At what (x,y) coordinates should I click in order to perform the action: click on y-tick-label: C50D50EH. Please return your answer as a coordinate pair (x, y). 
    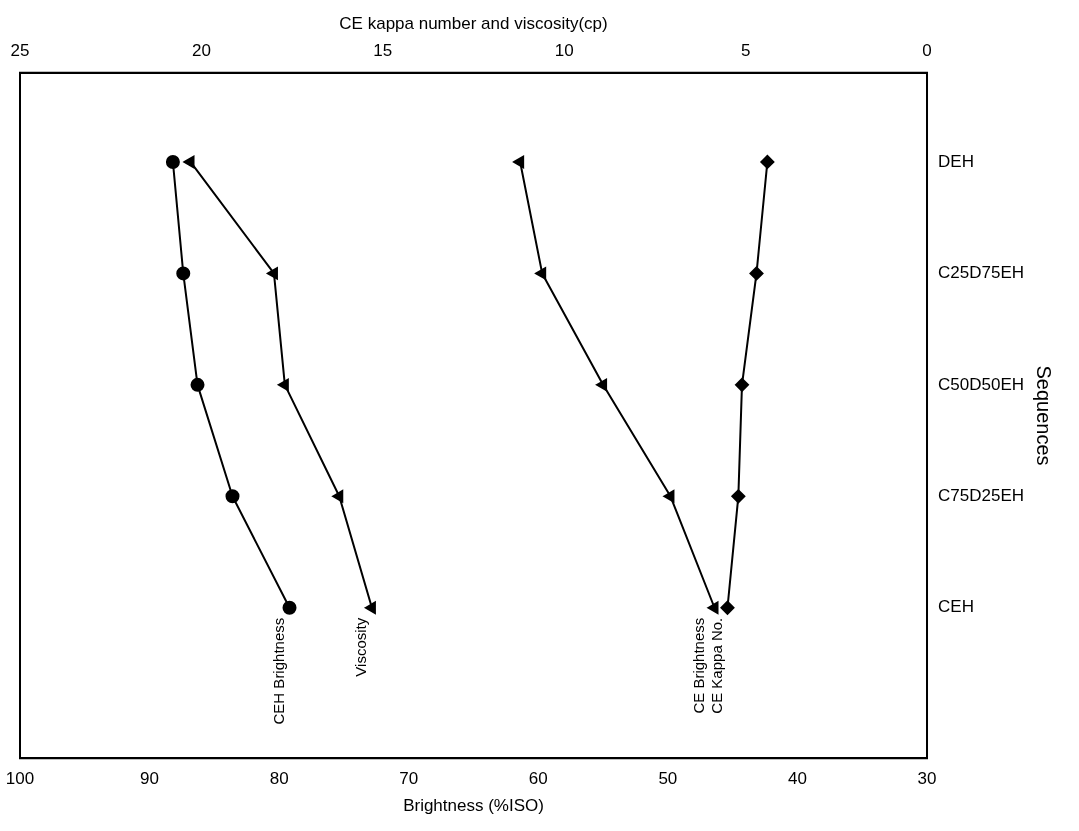
    Looking at the image, I should click on (981, 384).